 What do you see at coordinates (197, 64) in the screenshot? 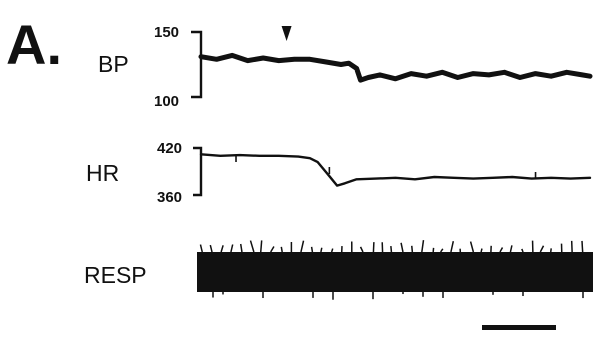
I see `bp-axis` at bounding box center [197, 64].